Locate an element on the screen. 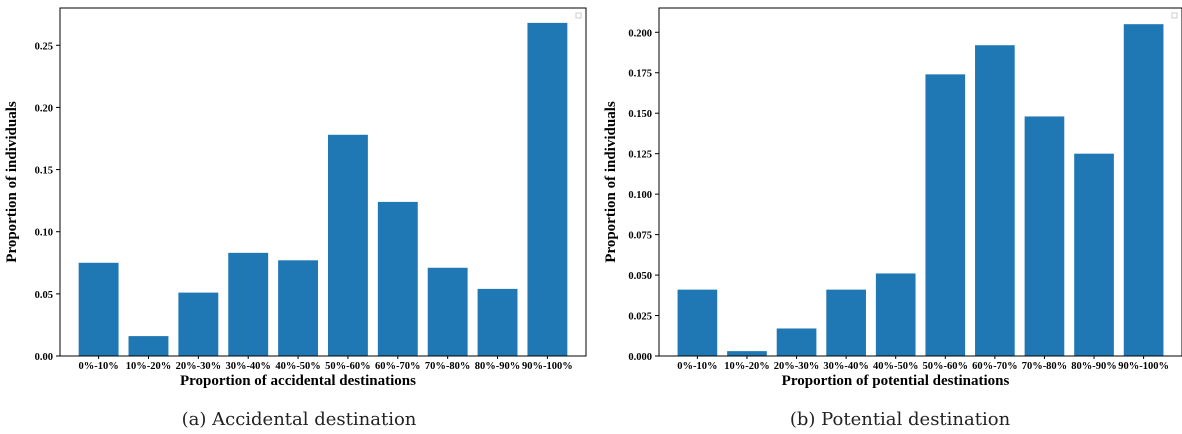 The width and height of the screenshot is (1182, 434). y-tick-label: 0.025 is located at coordinates (640, 317).